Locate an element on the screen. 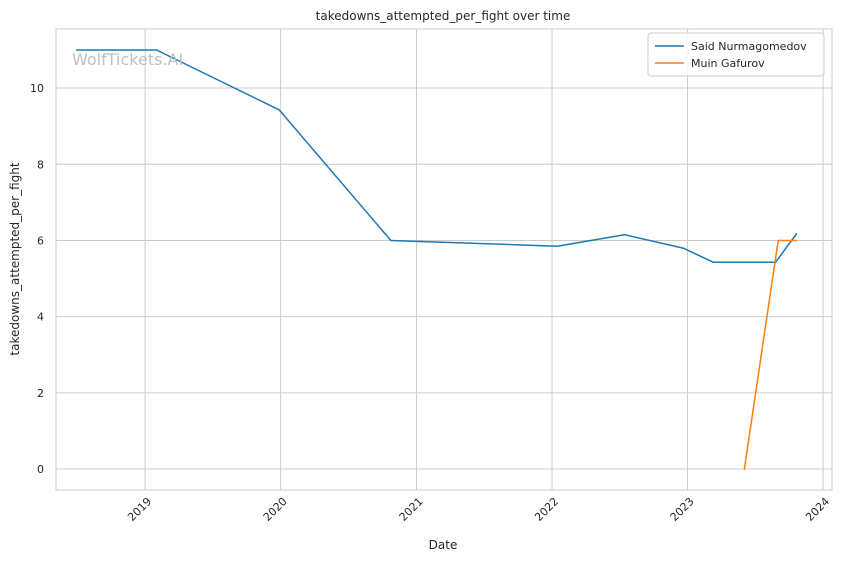 Image resolution: width=847 pixels, height=561 pixels. y-axis-label: takedowns_attempted_per_fight is located at coordinates (15, 258).